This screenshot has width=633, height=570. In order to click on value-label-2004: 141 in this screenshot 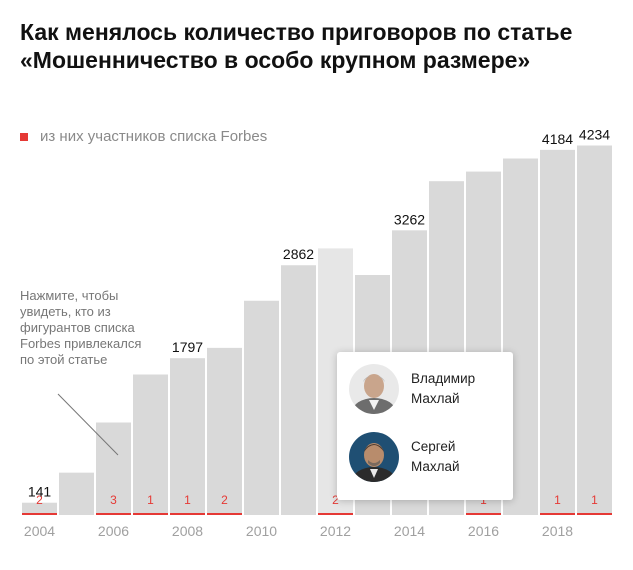, I will do `click(40, 492)`.